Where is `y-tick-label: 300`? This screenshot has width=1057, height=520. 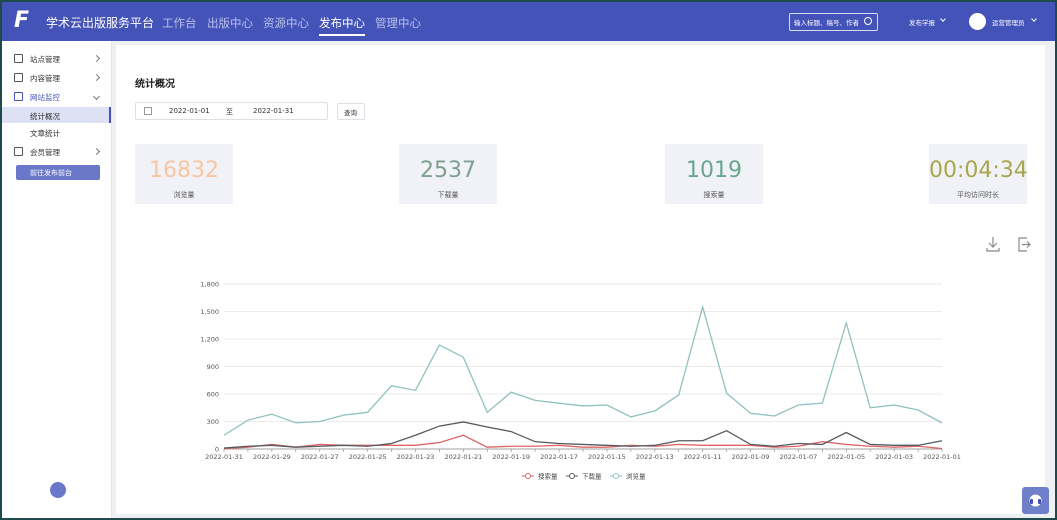 y-tick-label: 300 is located at coordinates (213, 422).